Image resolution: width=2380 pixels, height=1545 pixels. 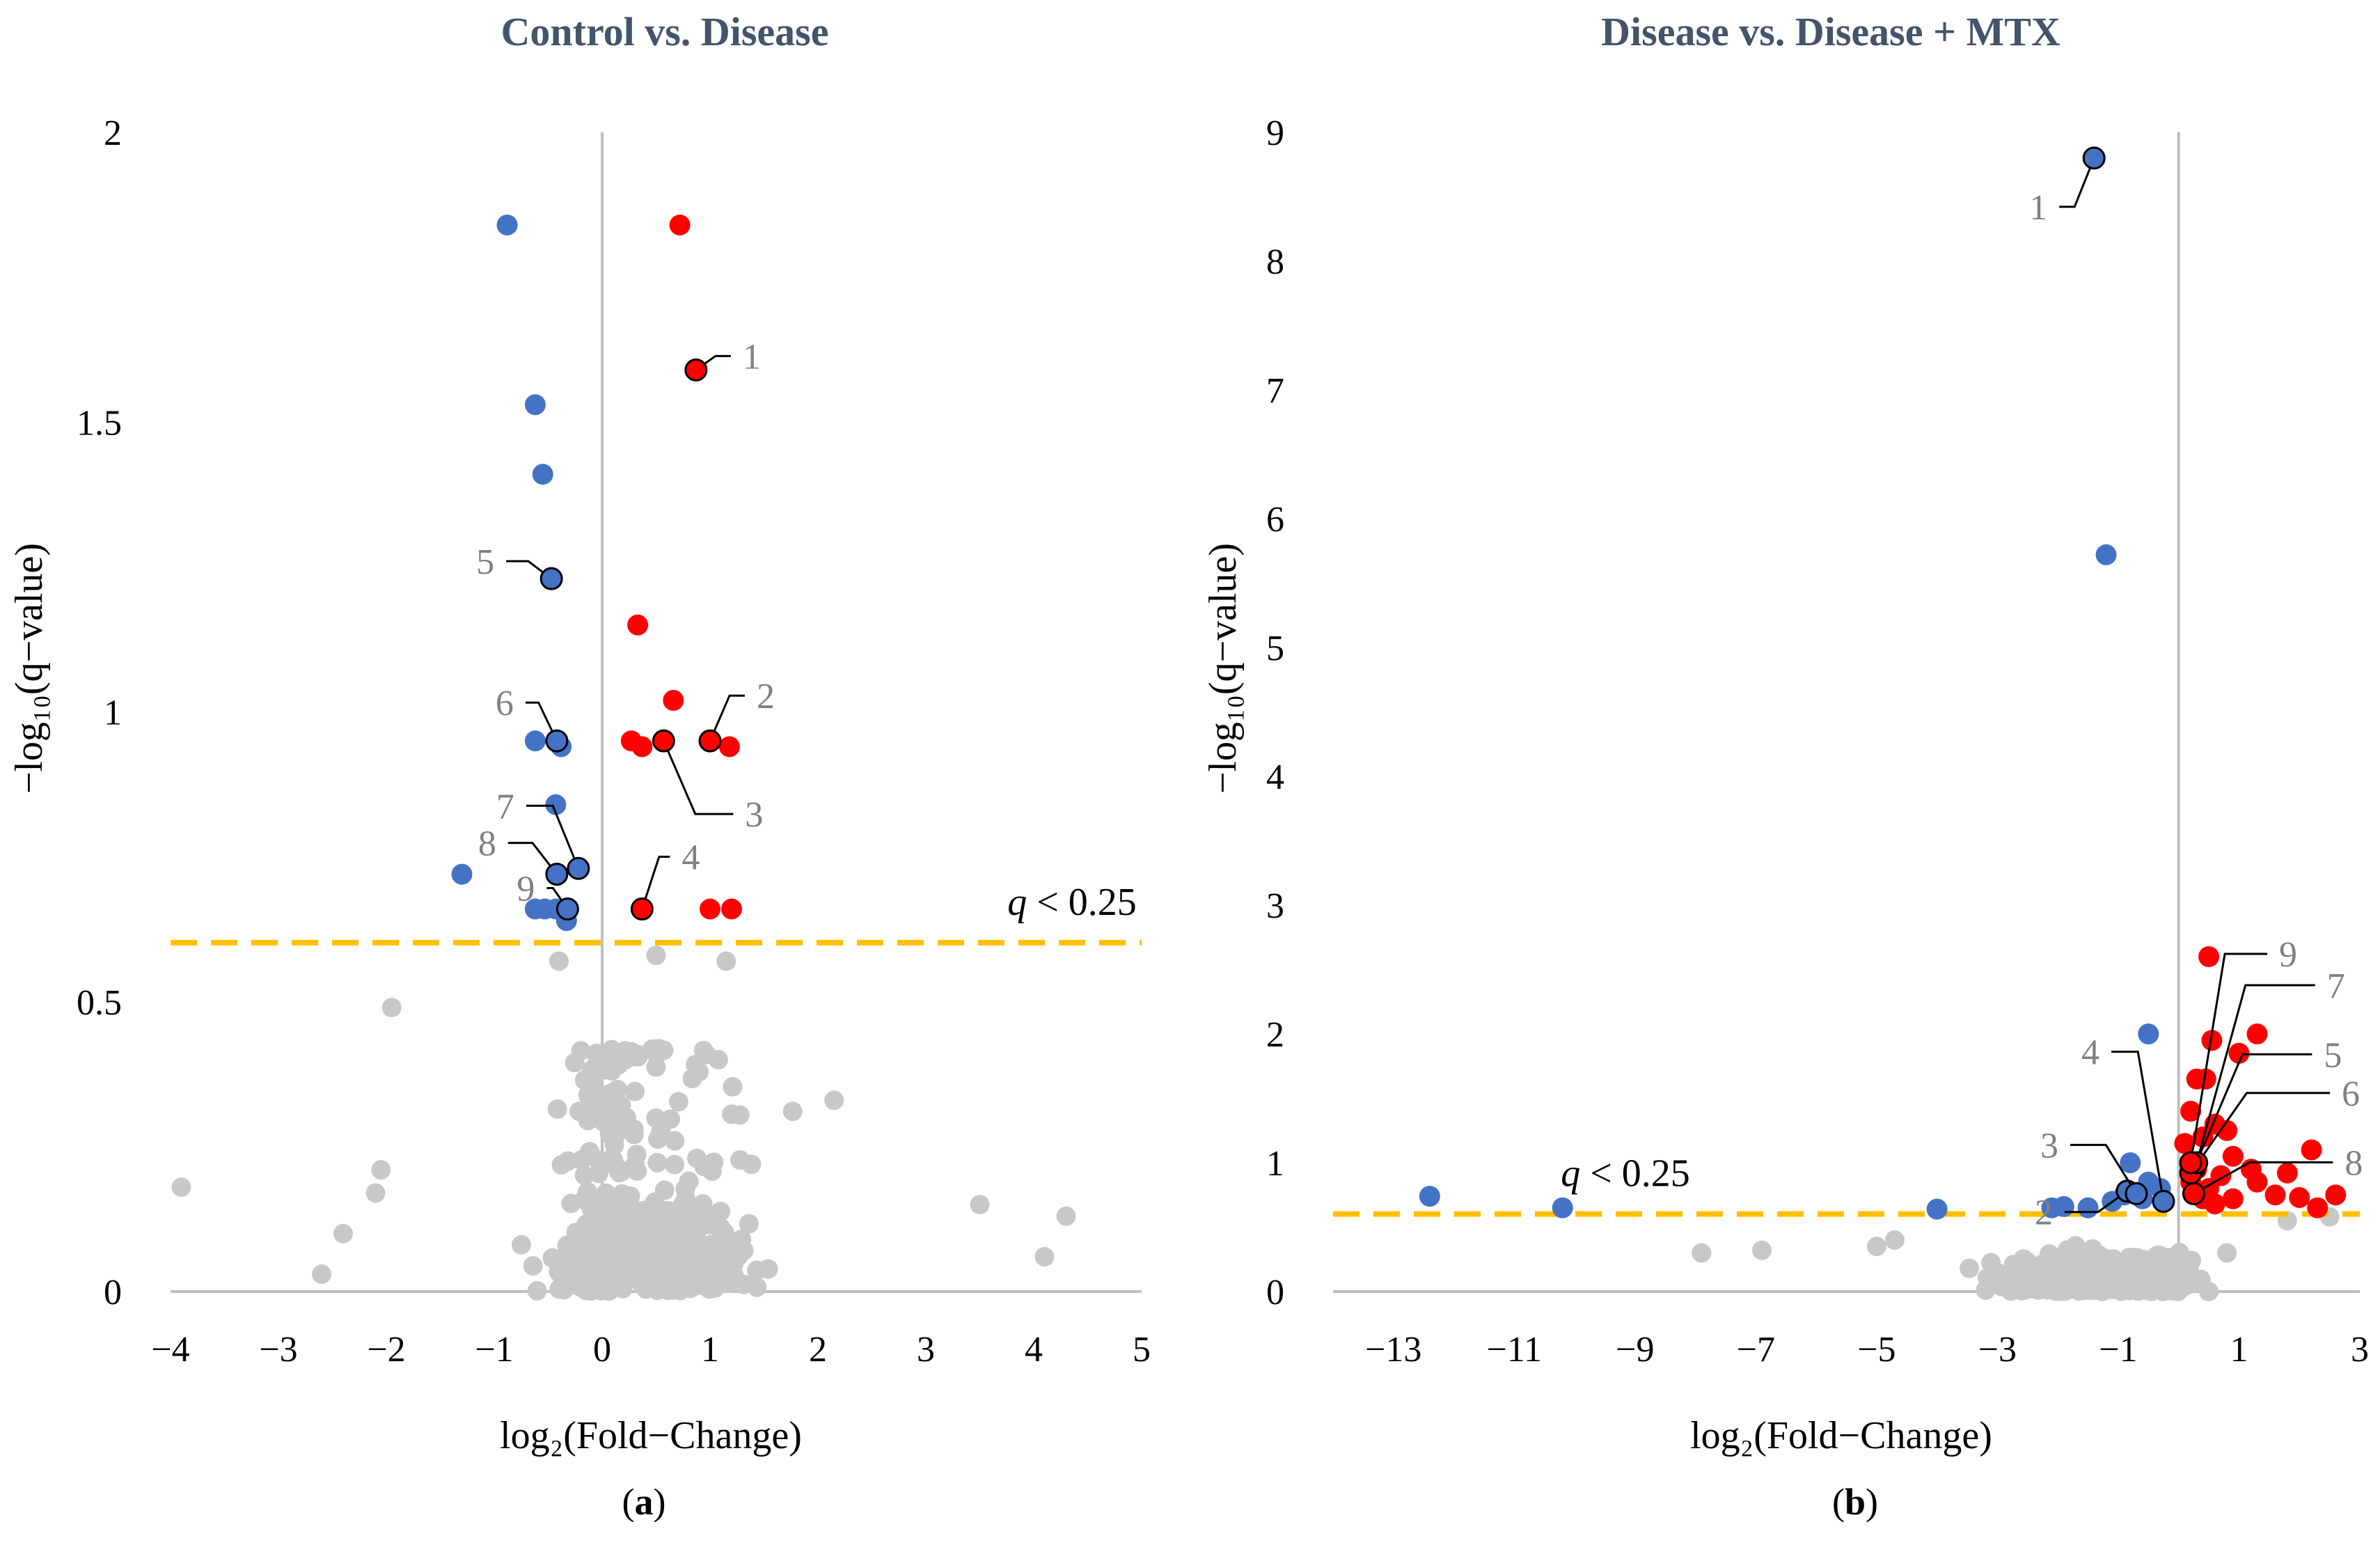 What do you see at coordinates (1393, 1350) in the screenshot?
I see `x-tick-label: −13` at bounding box center [1393, 1350].